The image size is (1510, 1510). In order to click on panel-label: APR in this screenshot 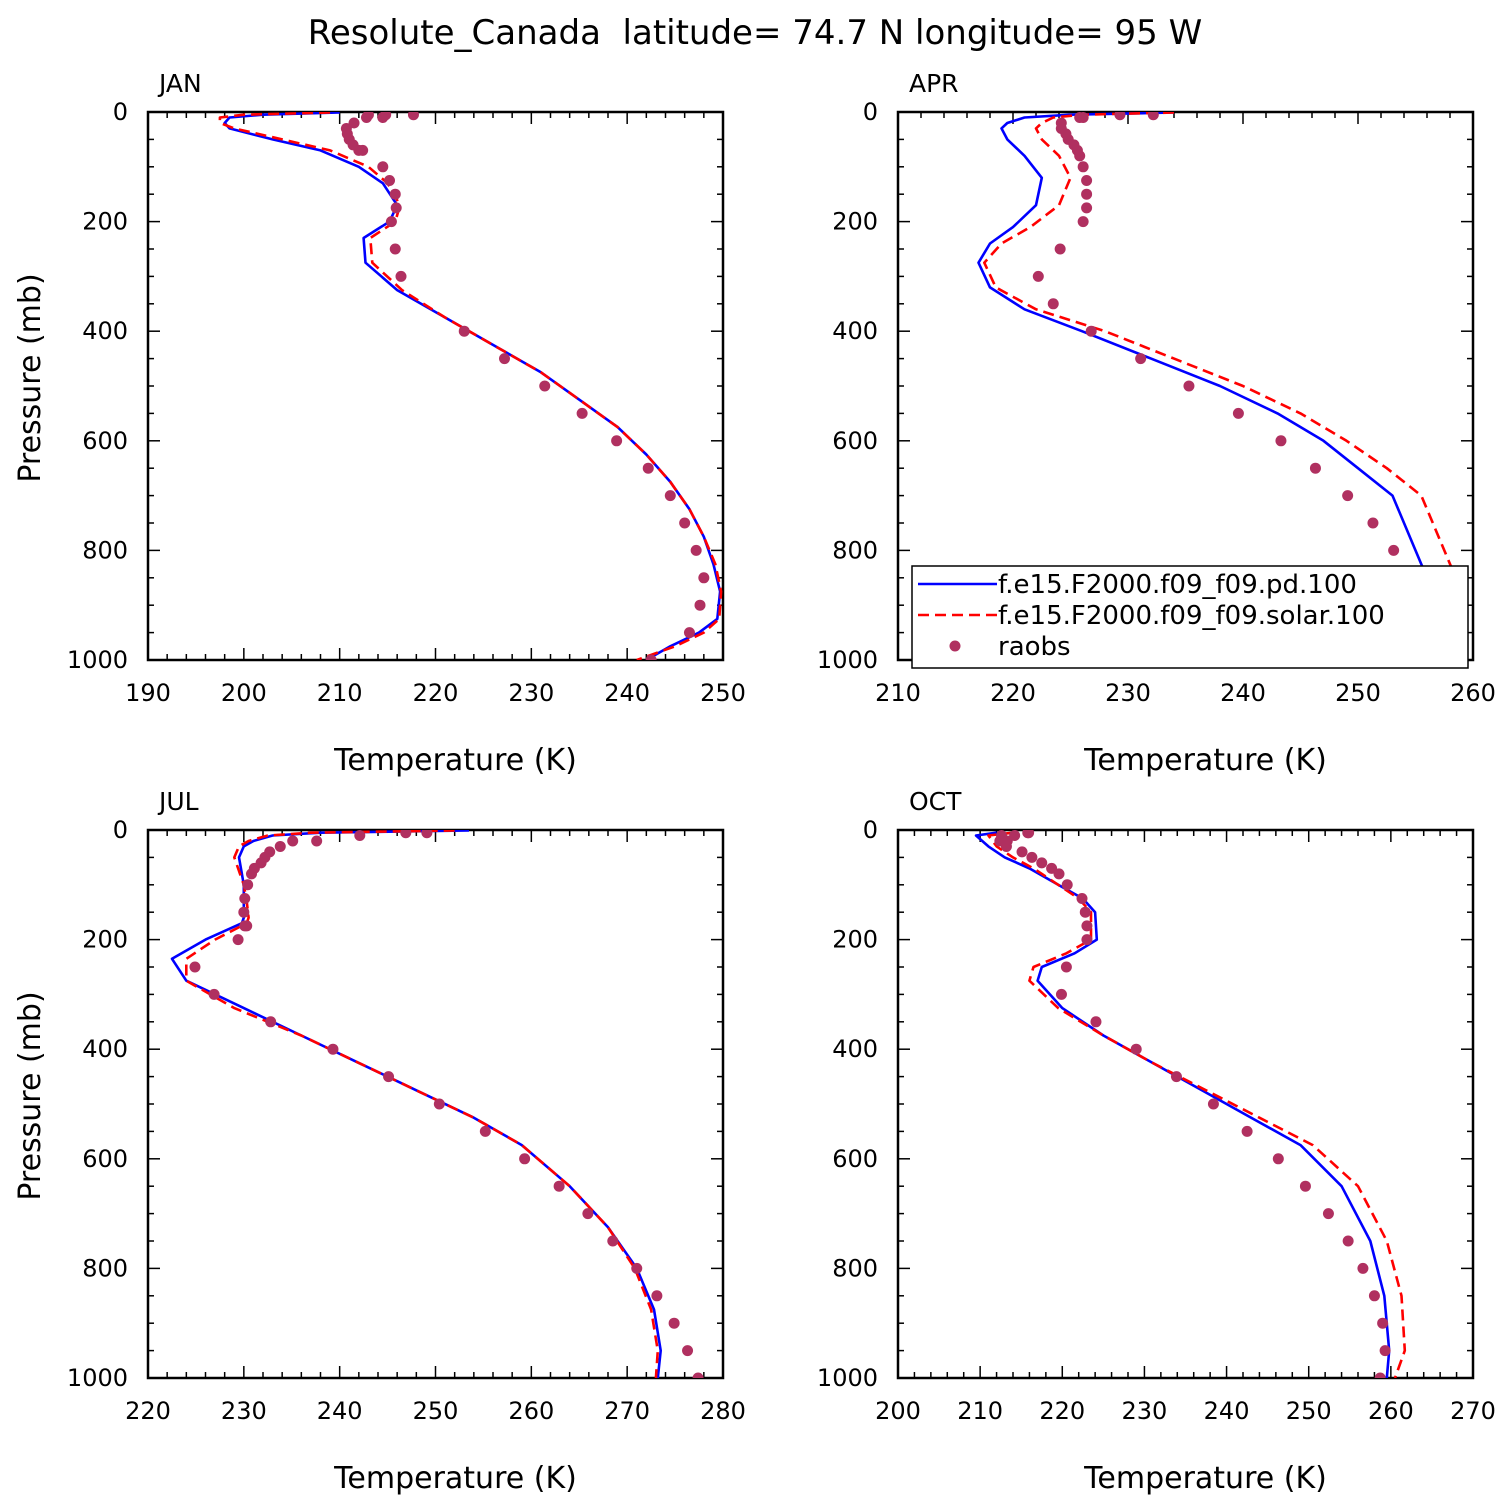, I will do `click(934, 83)`.